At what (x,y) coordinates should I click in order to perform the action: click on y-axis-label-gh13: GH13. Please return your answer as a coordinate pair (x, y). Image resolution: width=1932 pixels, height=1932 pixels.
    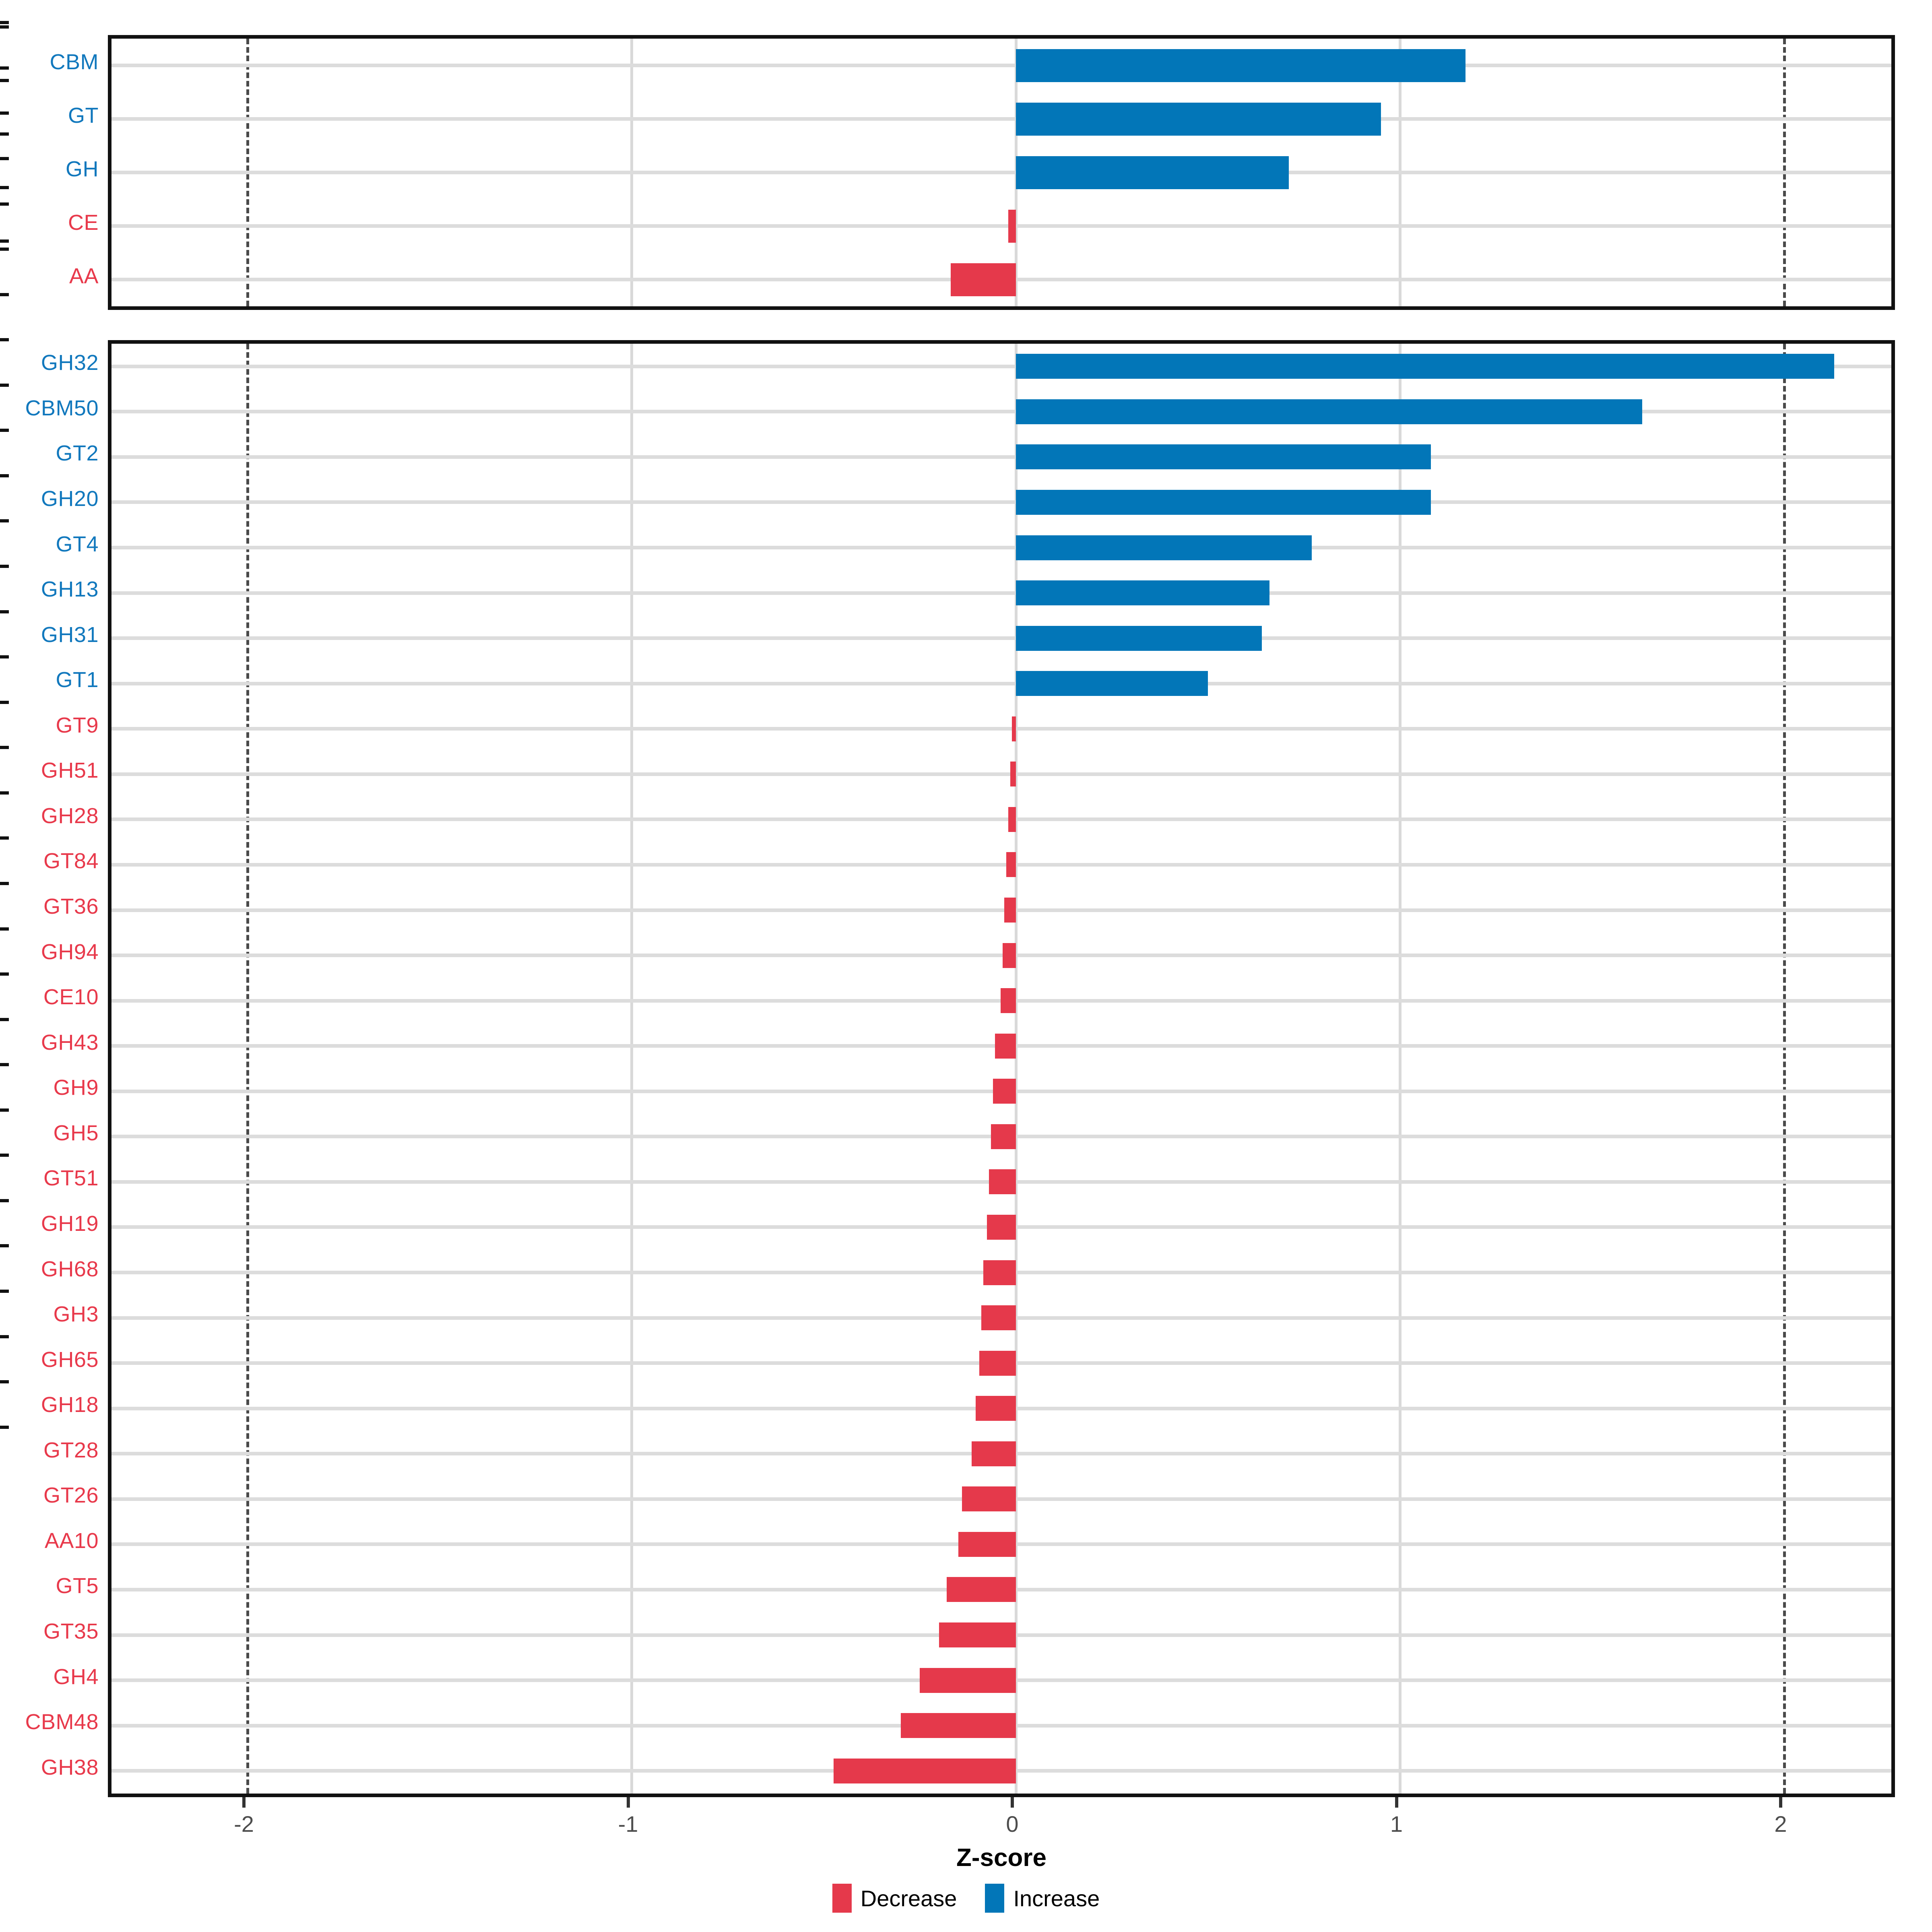
    Looking at the image, I should click on (70, 589).